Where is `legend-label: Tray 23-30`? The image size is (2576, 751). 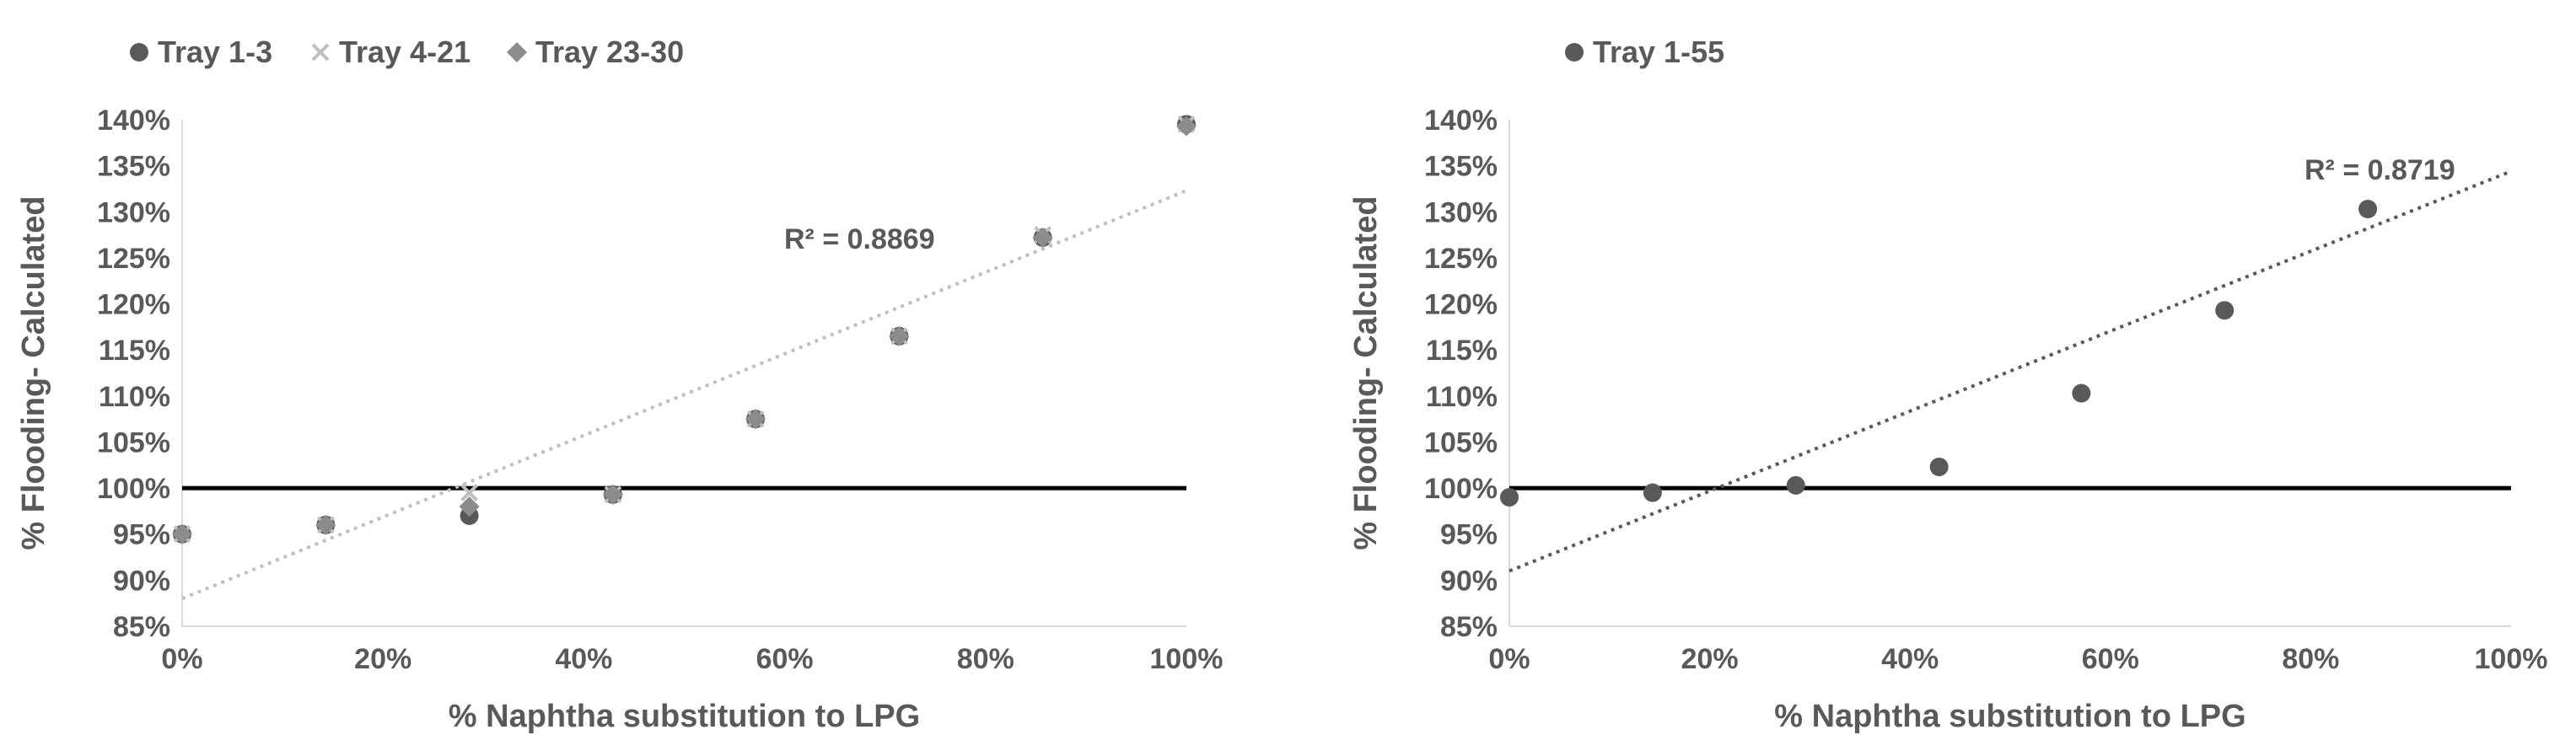
legend-label: Tray 23-30 is located at coordinates (609, 52).